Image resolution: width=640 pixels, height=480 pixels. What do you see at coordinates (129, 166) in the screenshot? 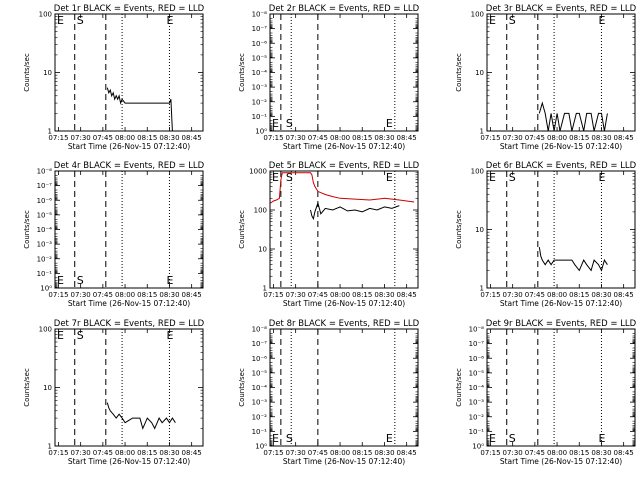
I see `chart-title: Det 4r BLACK = Events, RED = LLD` at bounding box center [129, 166].